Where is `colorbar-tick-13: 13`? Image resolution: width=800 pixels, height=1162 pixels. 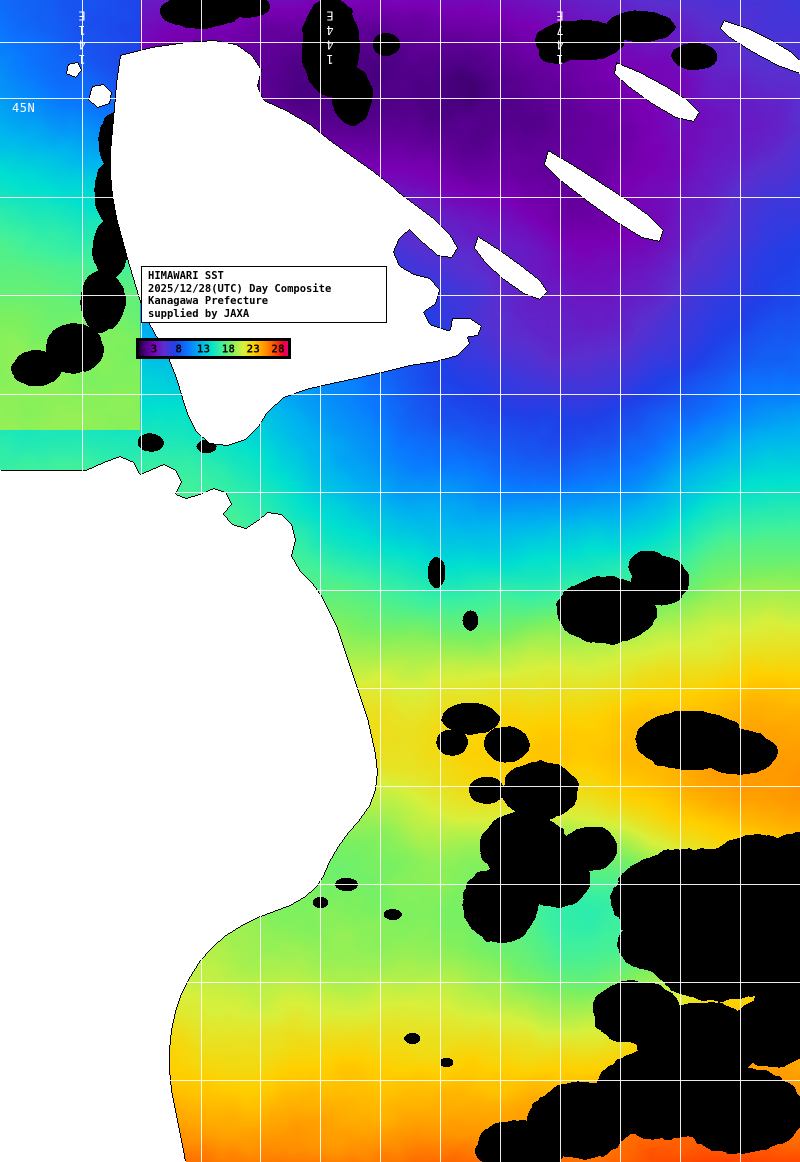
colorbar-tick-13: 13 is located at coordinates (203, 348).